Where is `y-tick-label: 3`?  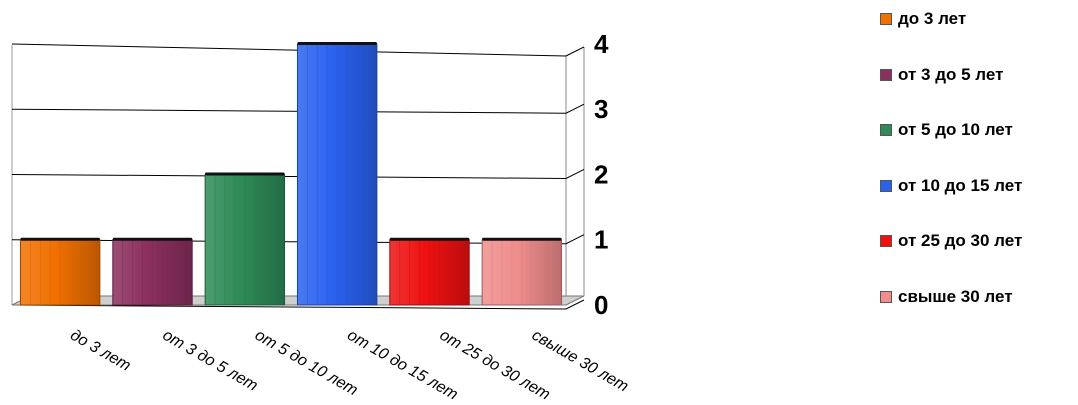
y-tick-label: 3 is located at coordinates (601, 109).